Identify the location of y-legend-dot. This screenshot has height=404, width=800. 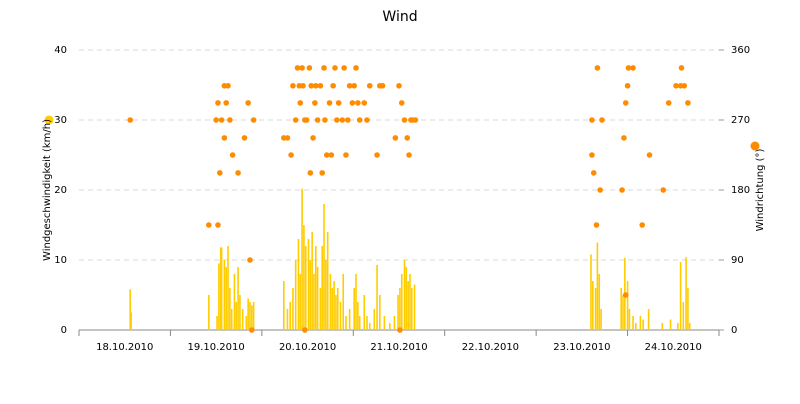
(49, 120).